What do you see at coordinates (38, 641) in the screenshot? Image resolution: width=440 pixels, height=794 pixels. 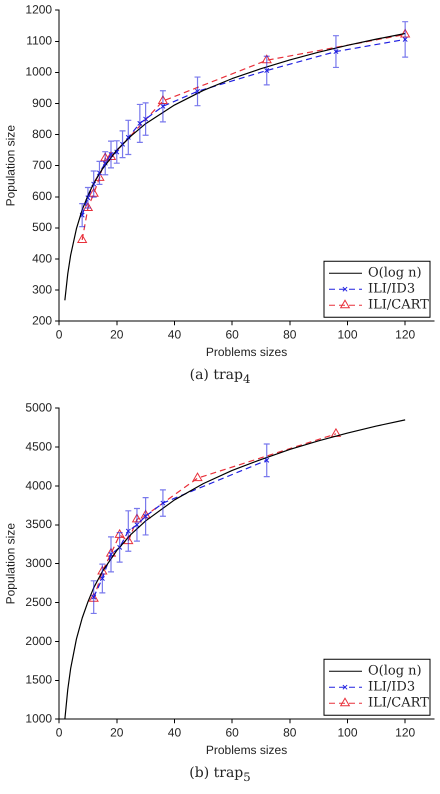 I see `y-tick-label: 2000` at bounding box center [38, 641].